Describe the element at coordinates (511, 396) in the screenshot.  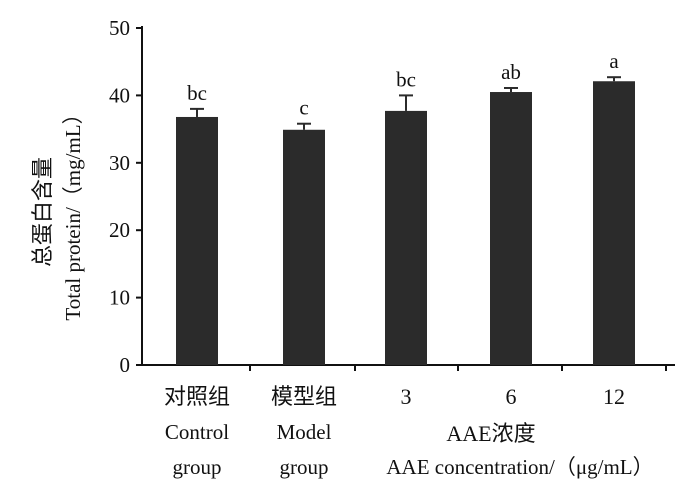
I see `x-tick-label: 6` at that location.